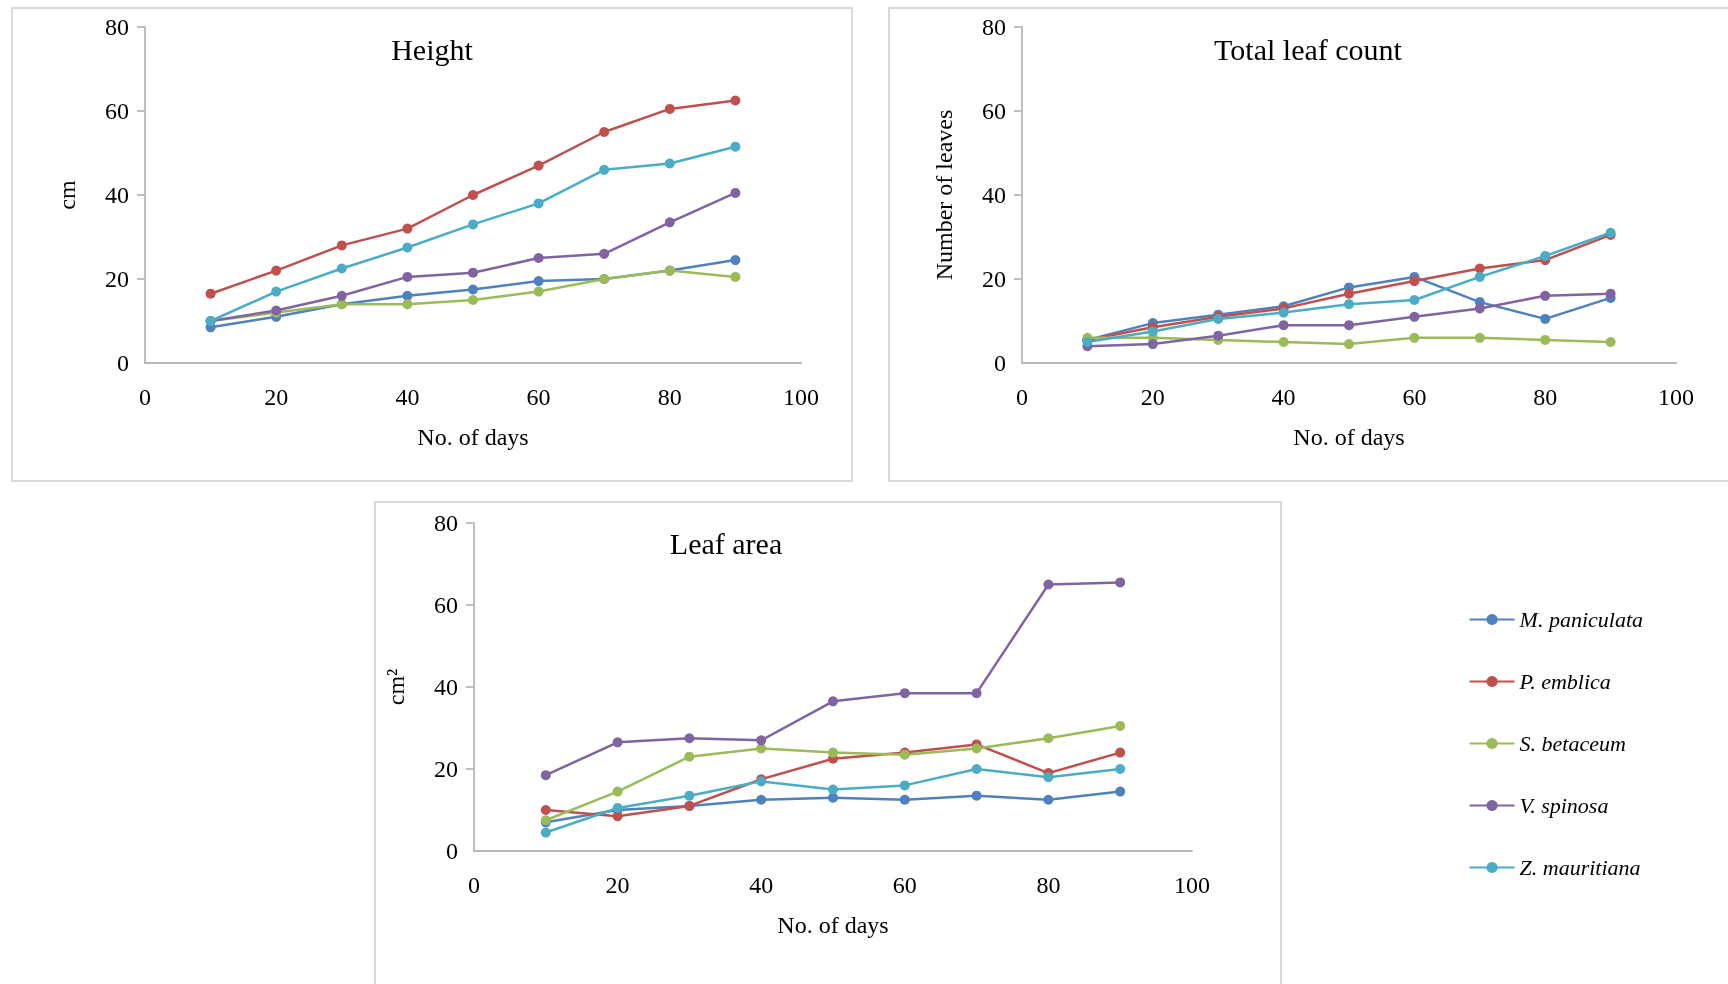 The image size is (1728, 984). Describe the element at coordinates (1564, 805) in the screenshot. I see `legend-label: V. spinosa` at that location.